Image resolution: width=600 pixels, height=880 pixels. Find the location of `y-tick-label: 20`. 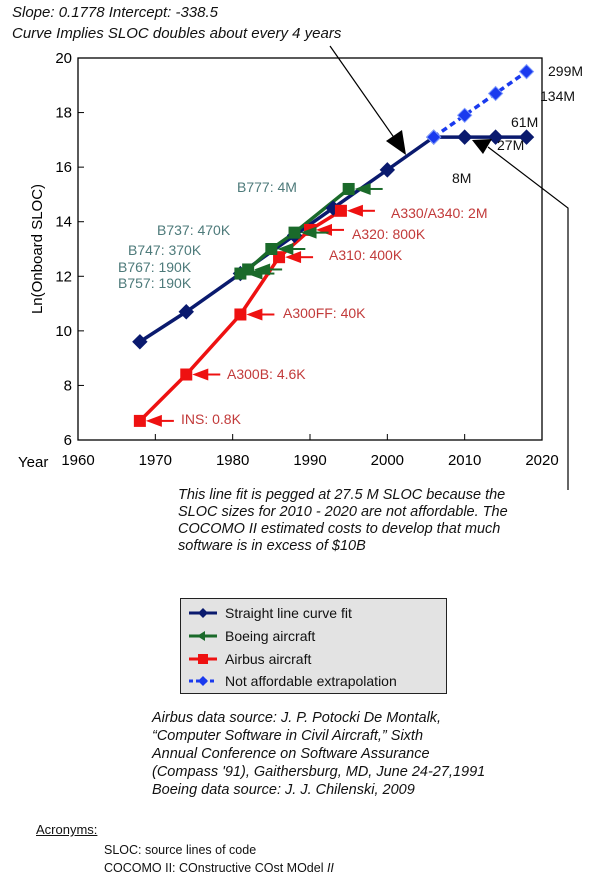

y-tick-label: 20 is located at coordinates (63, 58).